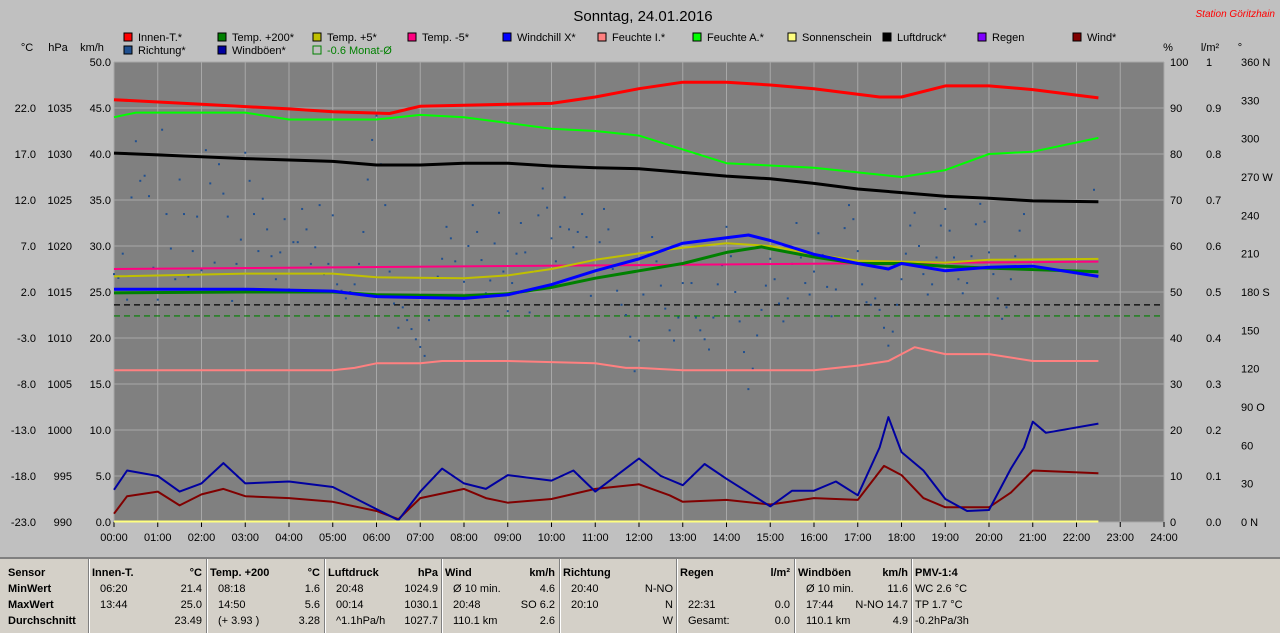 The width and height of the screenshot is (1280, 633). What do you see at coordinates (606, 144) in the screenshot?
I see `series-line` at bounding box center [606, 144].